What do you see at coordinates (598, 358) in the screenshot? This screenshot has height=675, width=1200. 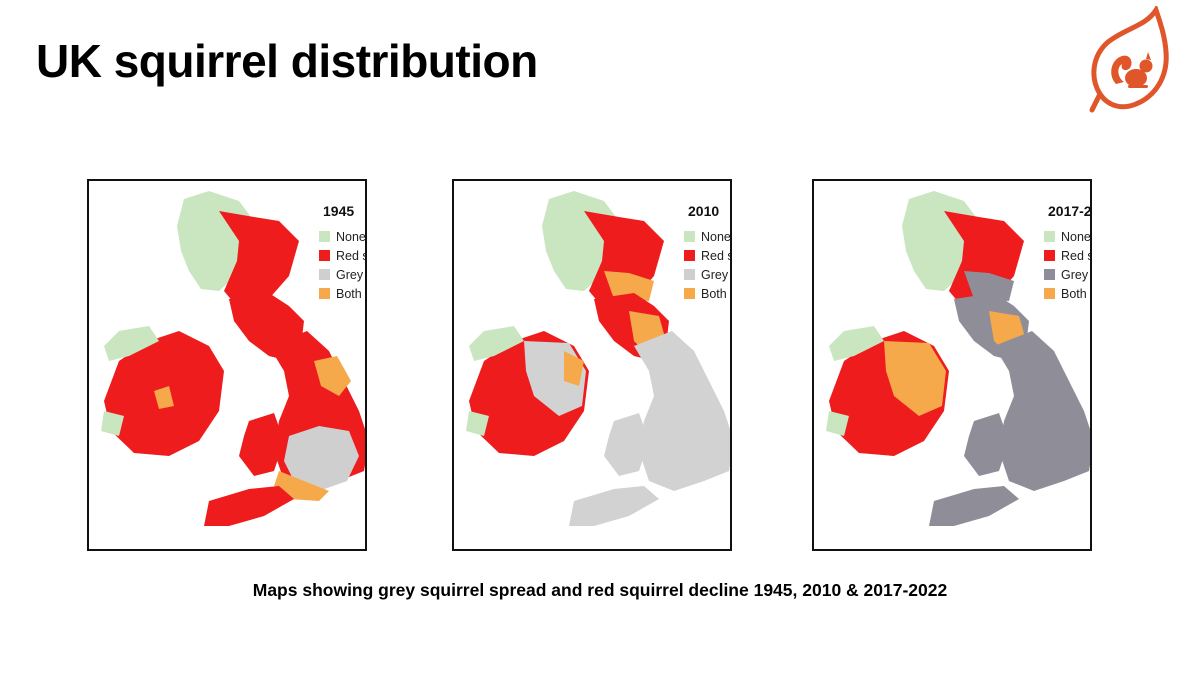 I see `uk-map-2010` at bounding box center [598, 358].